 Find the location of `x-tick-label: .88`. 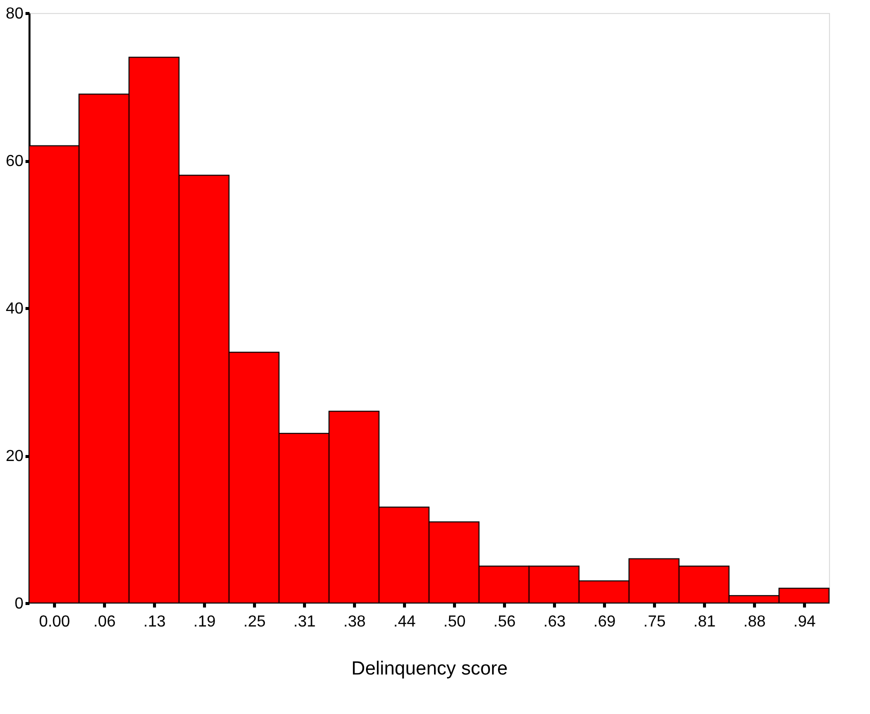

x-tick-label: .88 is located at coordinates (754, 622).